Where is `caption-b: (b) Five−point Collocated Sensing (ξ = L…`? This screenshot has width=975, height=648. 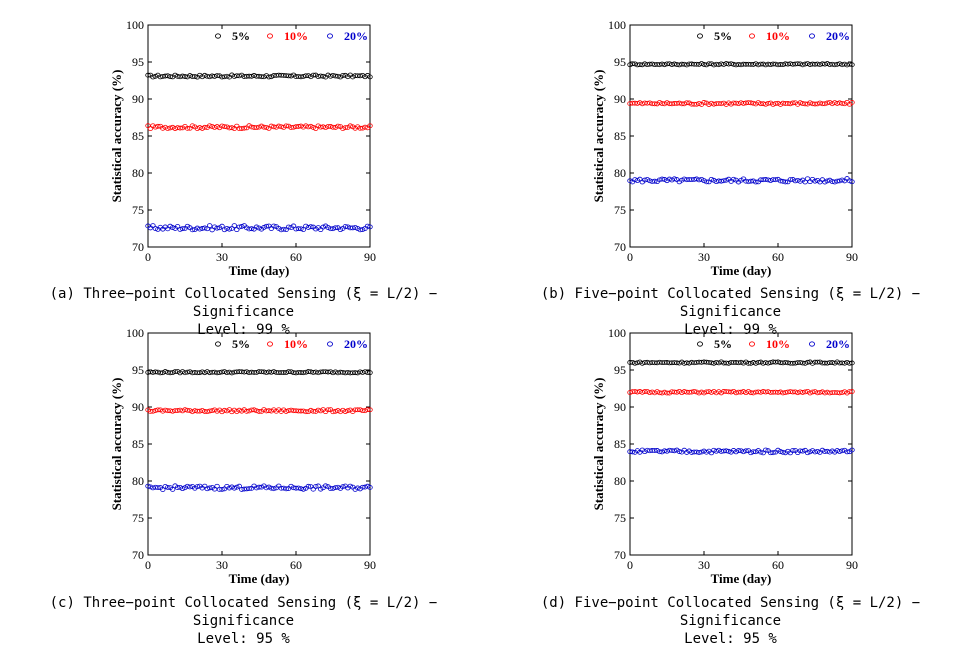
caption-b: (b) Five−point Collocated Sensing (ξ = L… is located at coordinates (730, 312).